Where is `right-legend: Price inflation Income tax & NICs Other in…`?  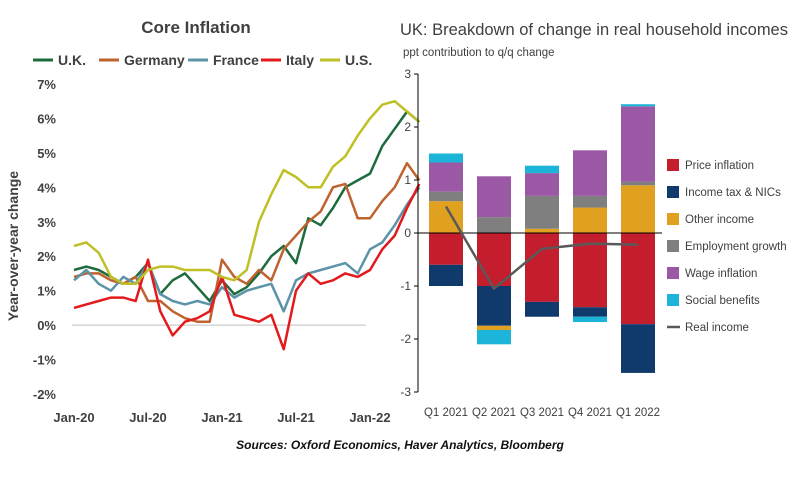 right-legend: Price inflation Income tax & NICs Other in… is located at coordinates (727, 246).